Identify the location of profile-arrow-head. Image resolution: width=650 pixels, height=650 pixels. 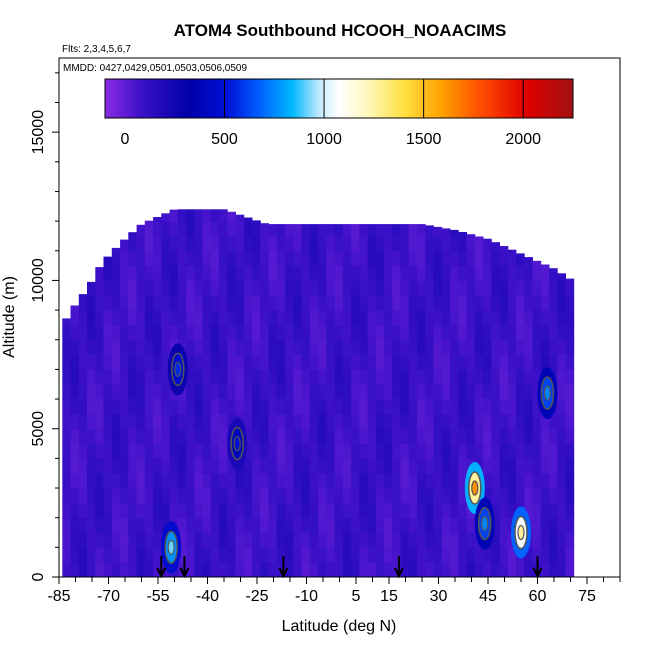
(537, 573).